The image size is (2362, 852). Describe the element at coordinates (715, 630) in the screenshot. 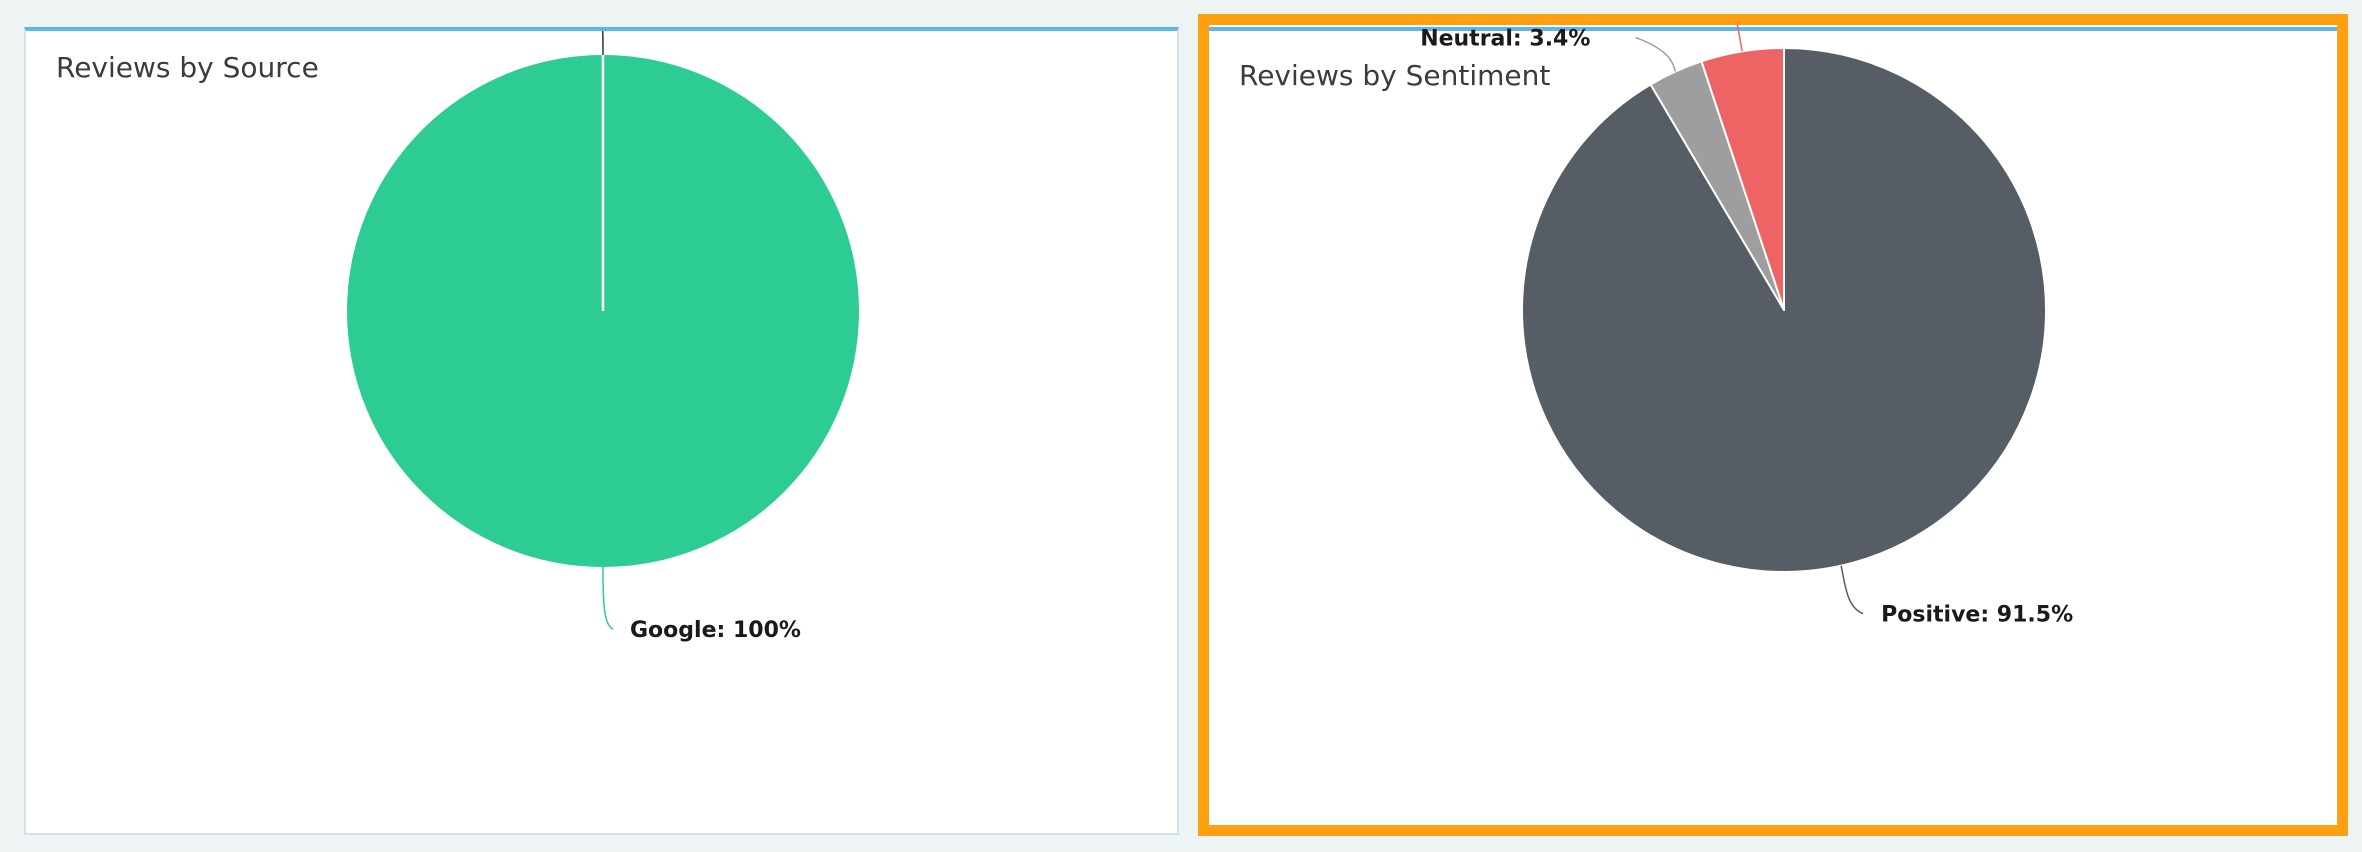

I see `google-data-label: Google: 100%` at that location.